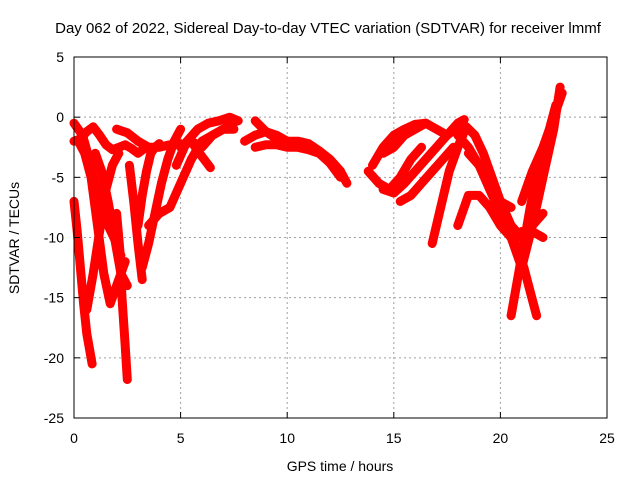 Image resolution: width=640 pixels, height=480 pixels. What do you see at coordinates (394, 438) in the screenshot?
I see `x-tick-label: 15` at bounding box center [394, 438].